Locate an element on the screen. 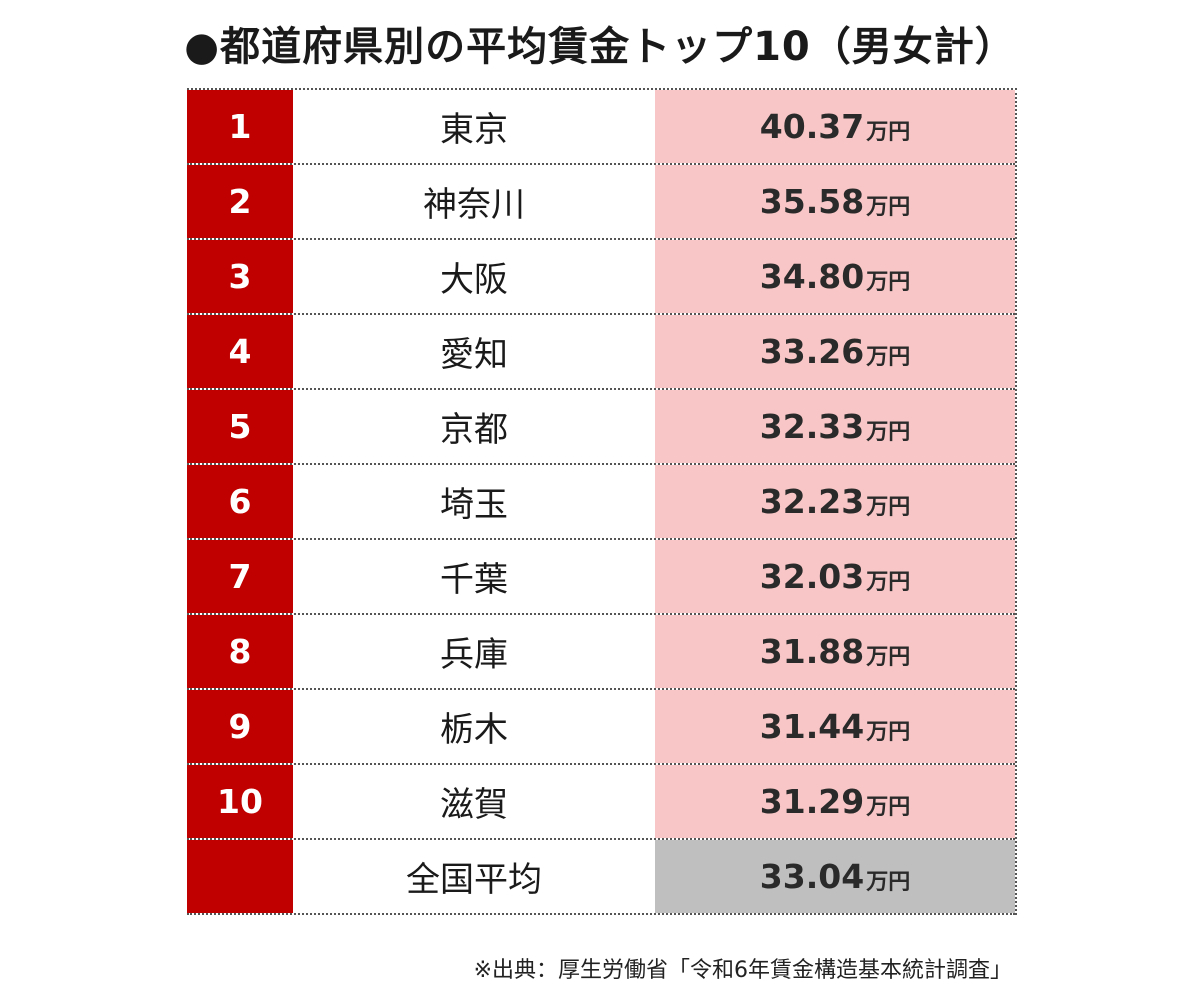 The image size is (1200, 1000). prefecture-name: 滋賀 is located at coordinates (474, 801).